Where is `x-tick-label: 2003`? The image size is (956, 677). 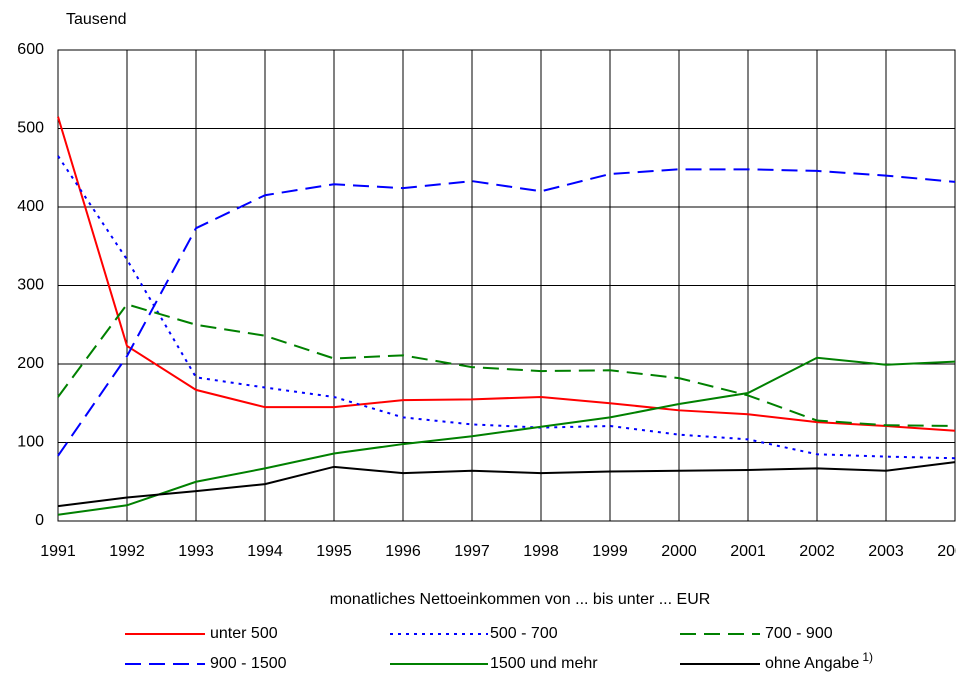
x-tick-label: 2003 is located at coordinates (886, 551).